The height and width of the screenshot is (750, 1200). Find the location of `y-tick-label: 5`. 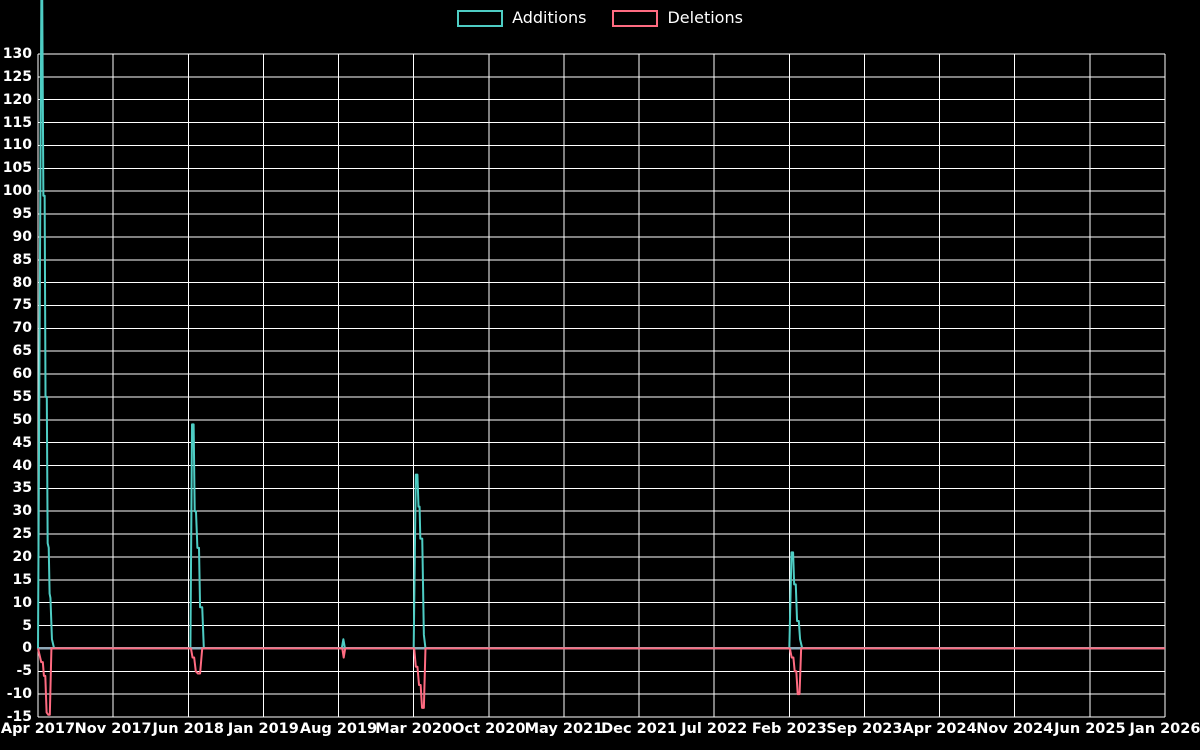

y-tick-label: 5 is located at coordinates (27, 625).